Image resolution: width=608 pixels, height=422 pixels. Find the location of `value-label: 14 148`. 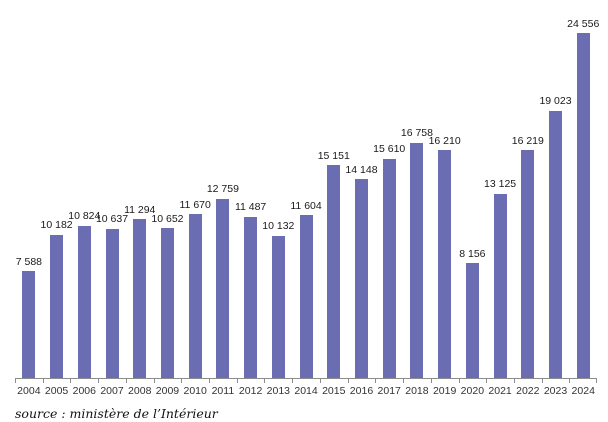

value-label: 14 148 is located at coordinates (361, 169).